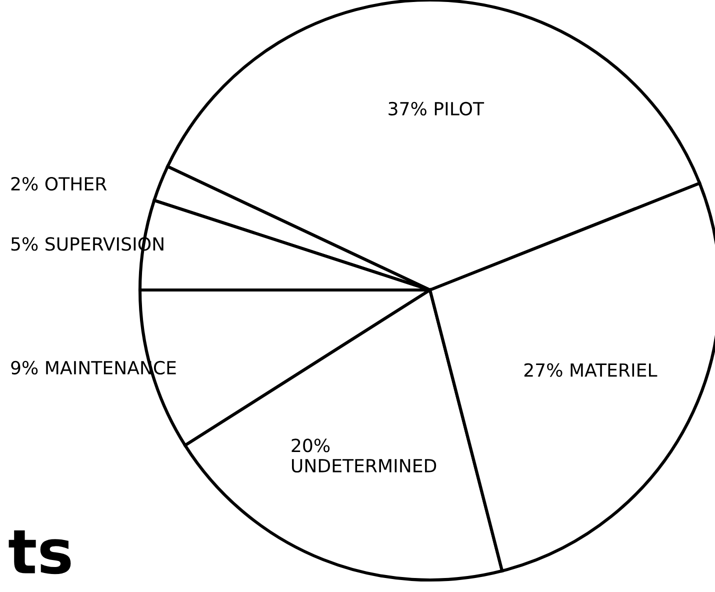 The image size is (715, 592). Describe the element at coordinates (436, 109) in the screenshot. I see `slice-label: 37% PILOT` at that location.